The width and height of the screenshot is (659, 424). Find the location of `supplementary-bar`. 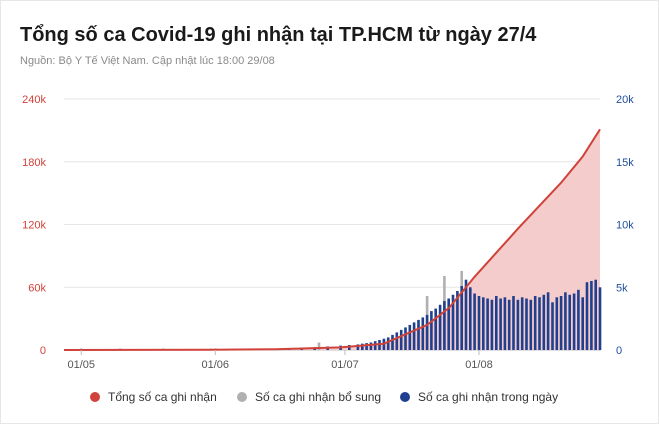

supplementary-bar is located at coordinates (319, 346).